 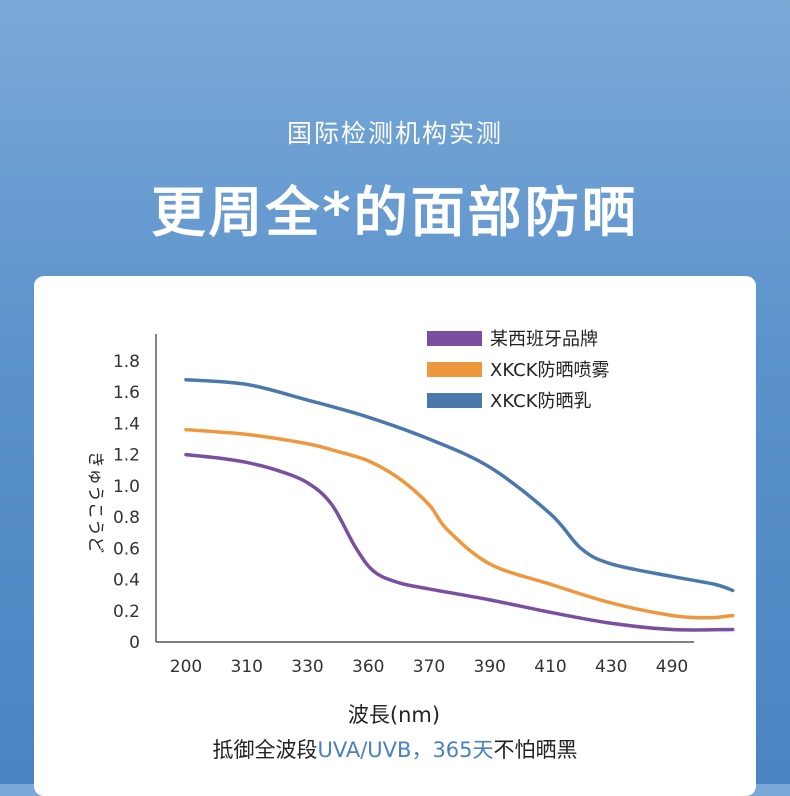 What do you see at coordinates (490, 667) in the screenshot?
I see `x-tick-label: 390` at bounding box center [490, 667].